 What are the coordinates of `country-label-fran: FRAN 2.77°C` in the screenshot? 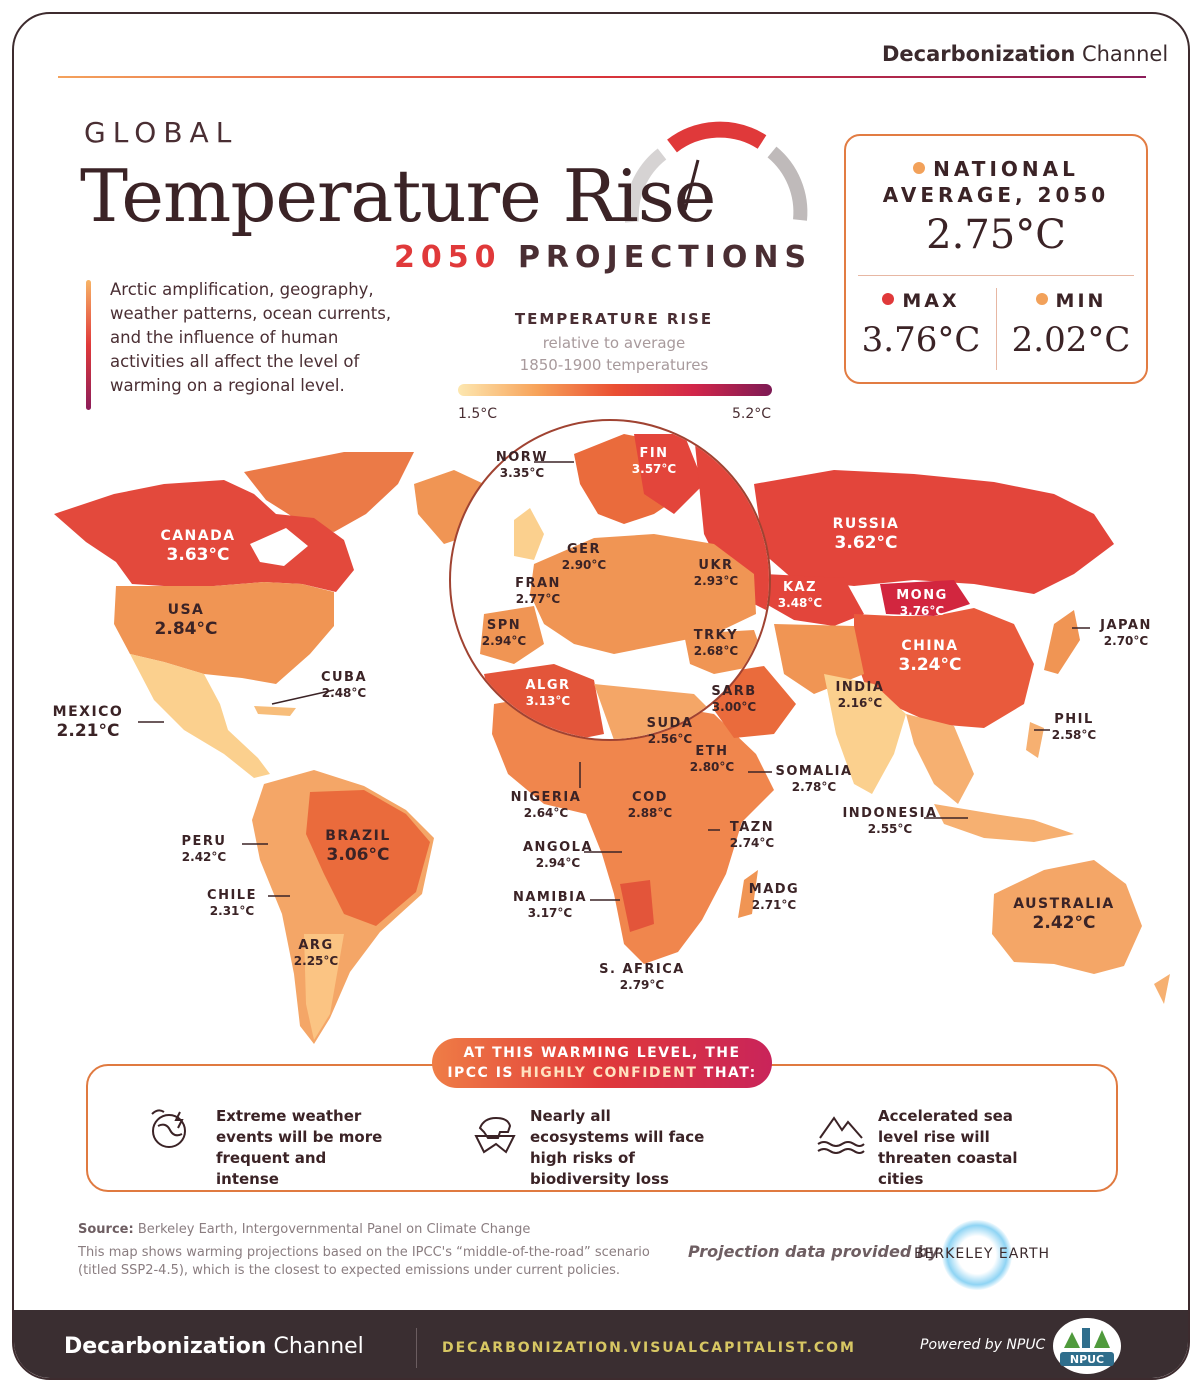 It's located at (538, 591).